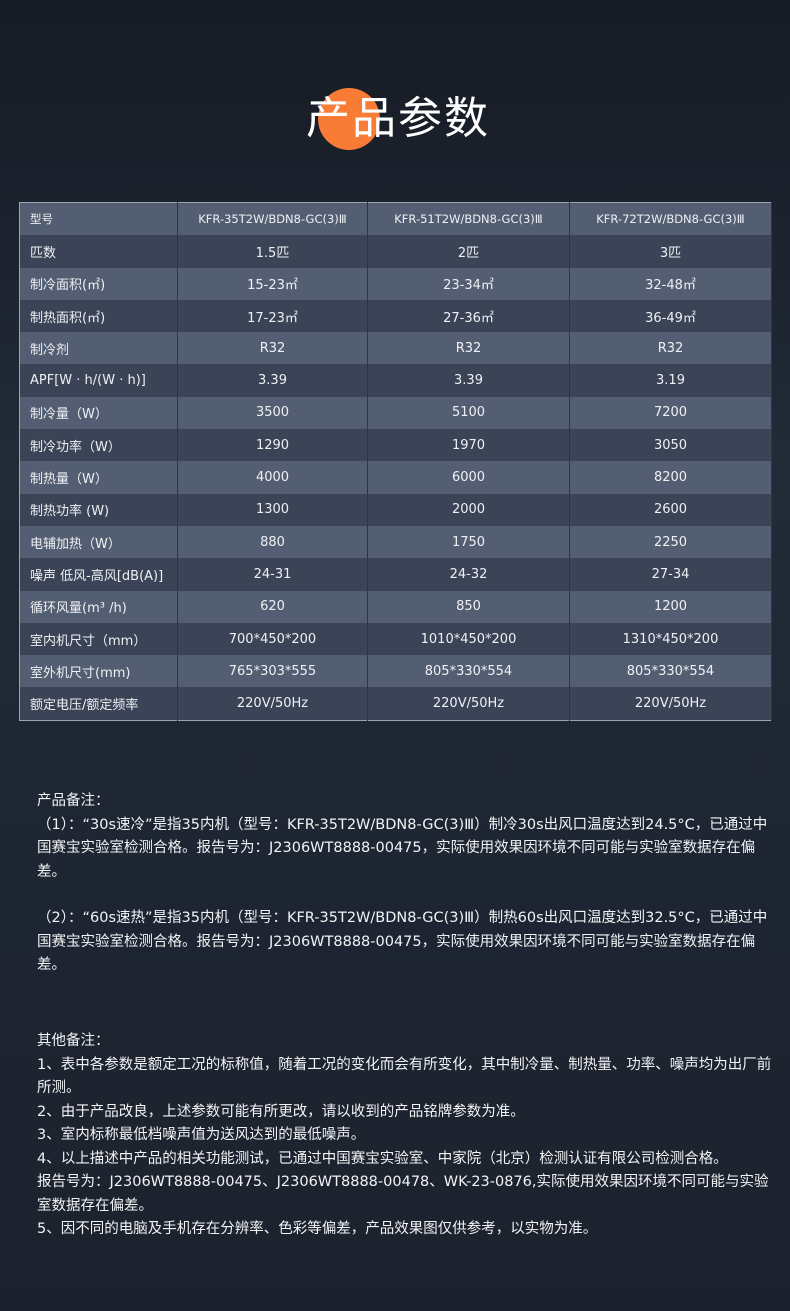  I want to click on table-row: 制热功率 (W) 1300 2000 2600, so click(395, 509).